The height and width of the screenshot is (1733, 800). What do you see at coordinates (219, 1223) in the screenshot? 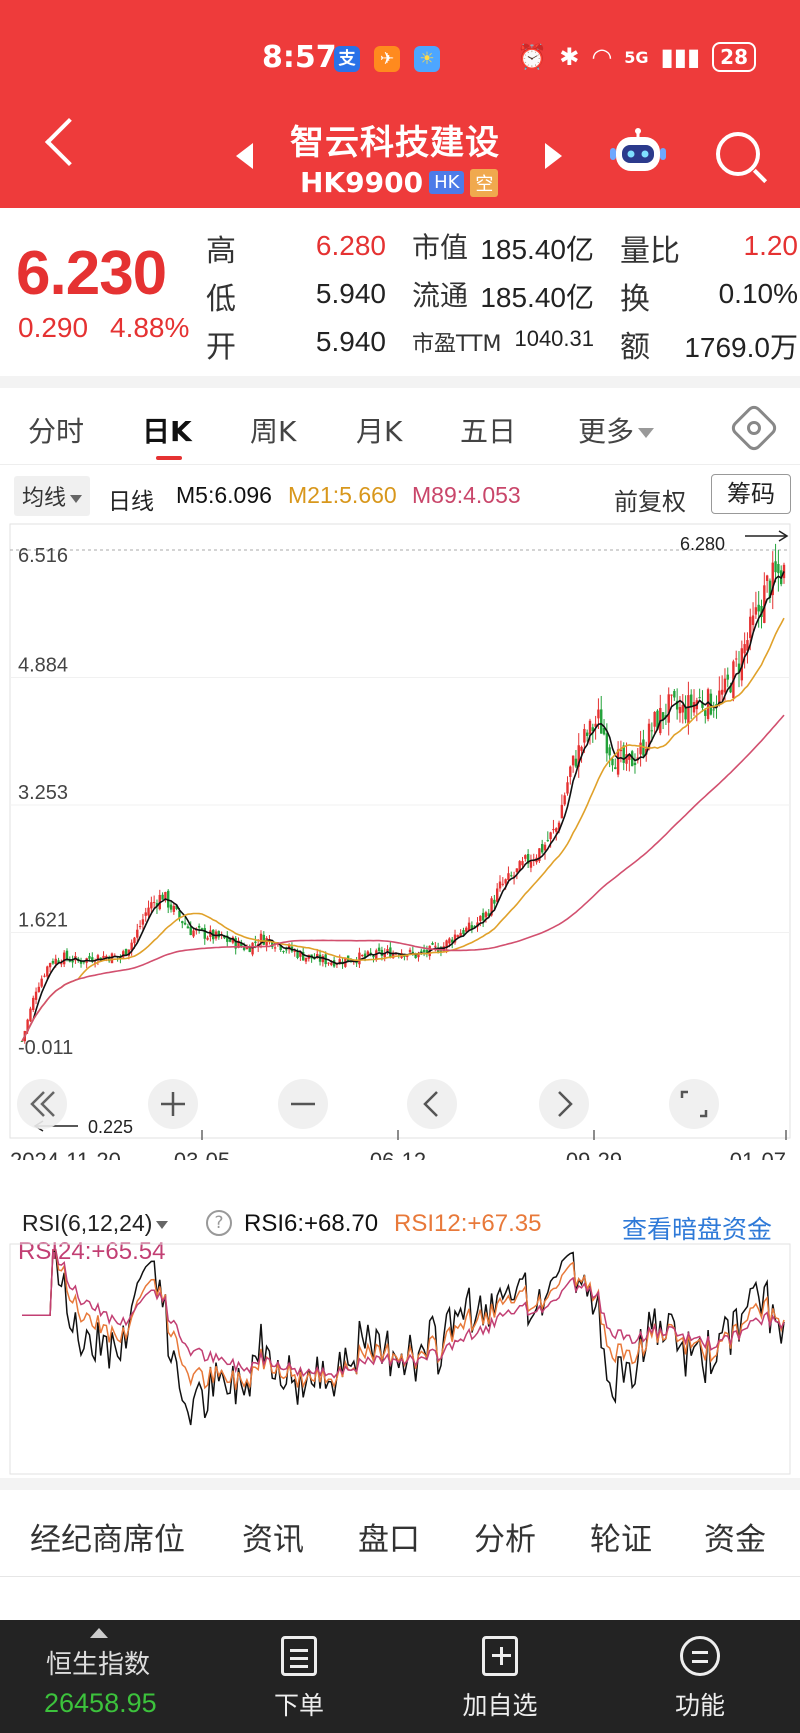
I see `help-icon: ?` at bounding box center [219, 1223].